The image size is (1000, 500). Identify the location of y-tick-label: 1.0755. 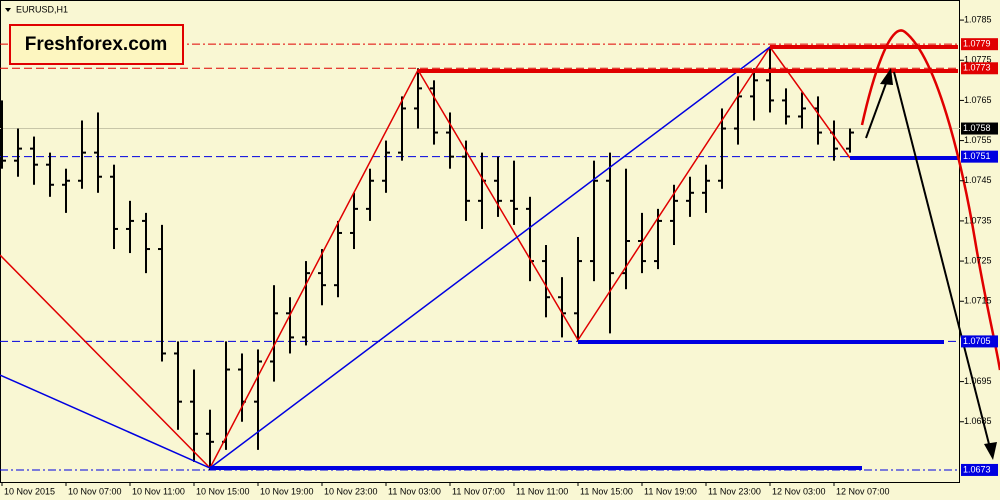
(978, 140).